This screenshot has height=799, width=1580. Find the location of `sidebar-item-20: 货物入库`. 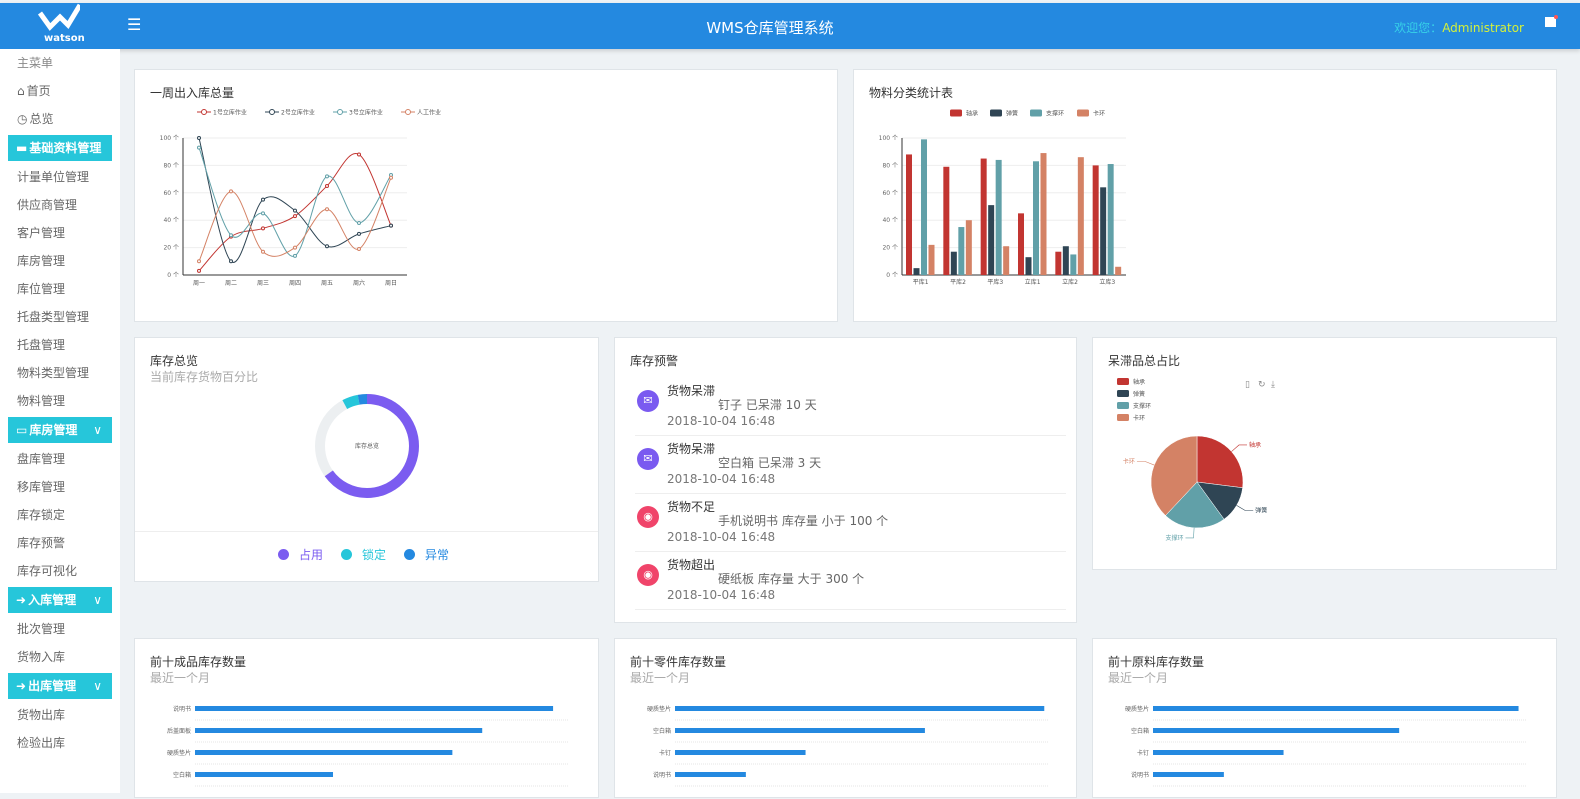

sidebar-item-20: 货物入库 is located at coordinates (60, 657).